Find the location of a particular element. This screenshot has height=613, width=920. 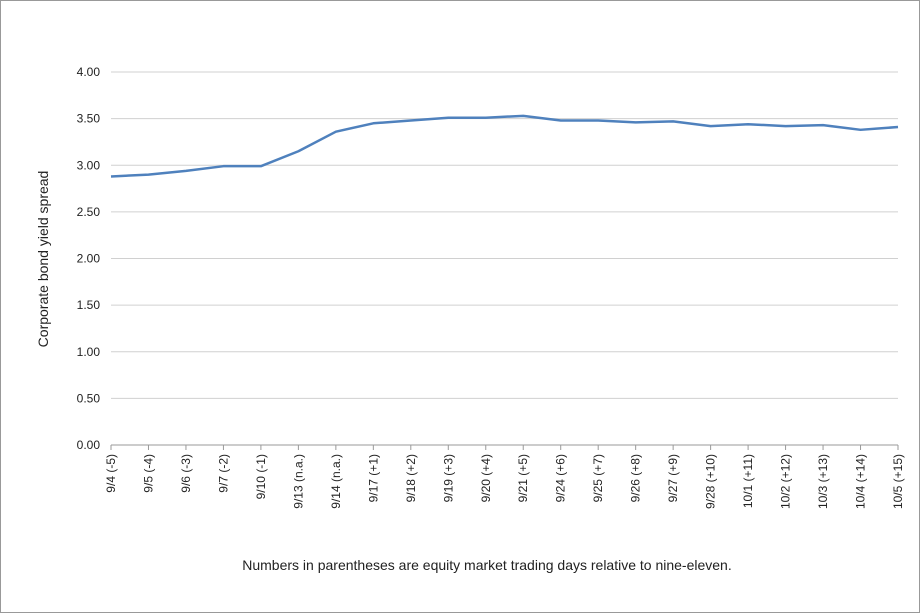

x-tick-label: 10/4 (+14) is located at coordinates (861, 481).